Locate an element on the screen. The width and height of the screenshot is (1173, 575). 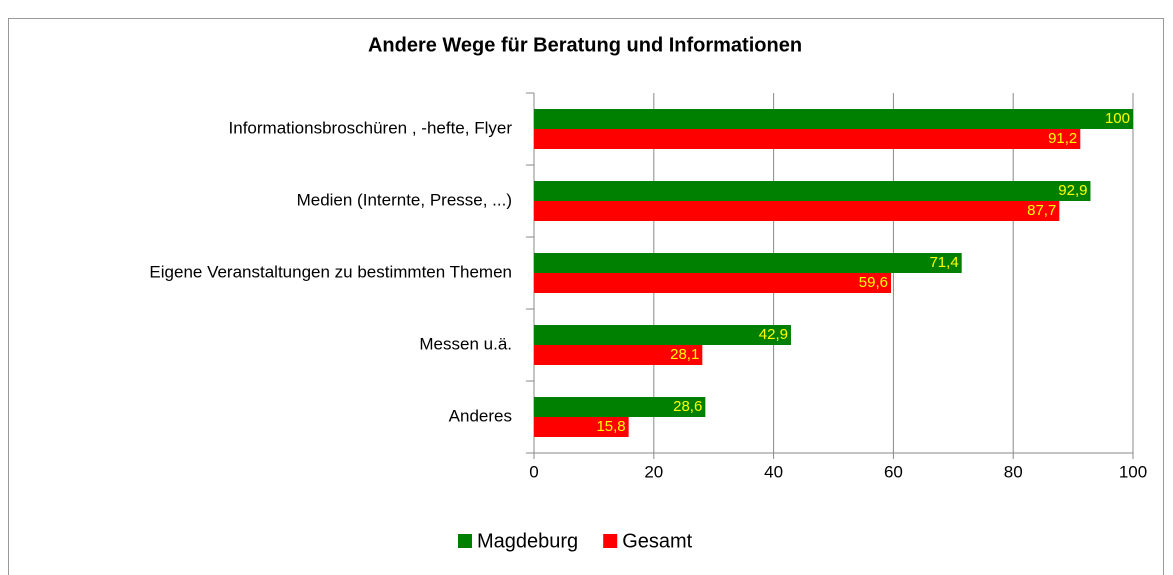
legend-label: Gesamt is located at coordinates (657, 541).